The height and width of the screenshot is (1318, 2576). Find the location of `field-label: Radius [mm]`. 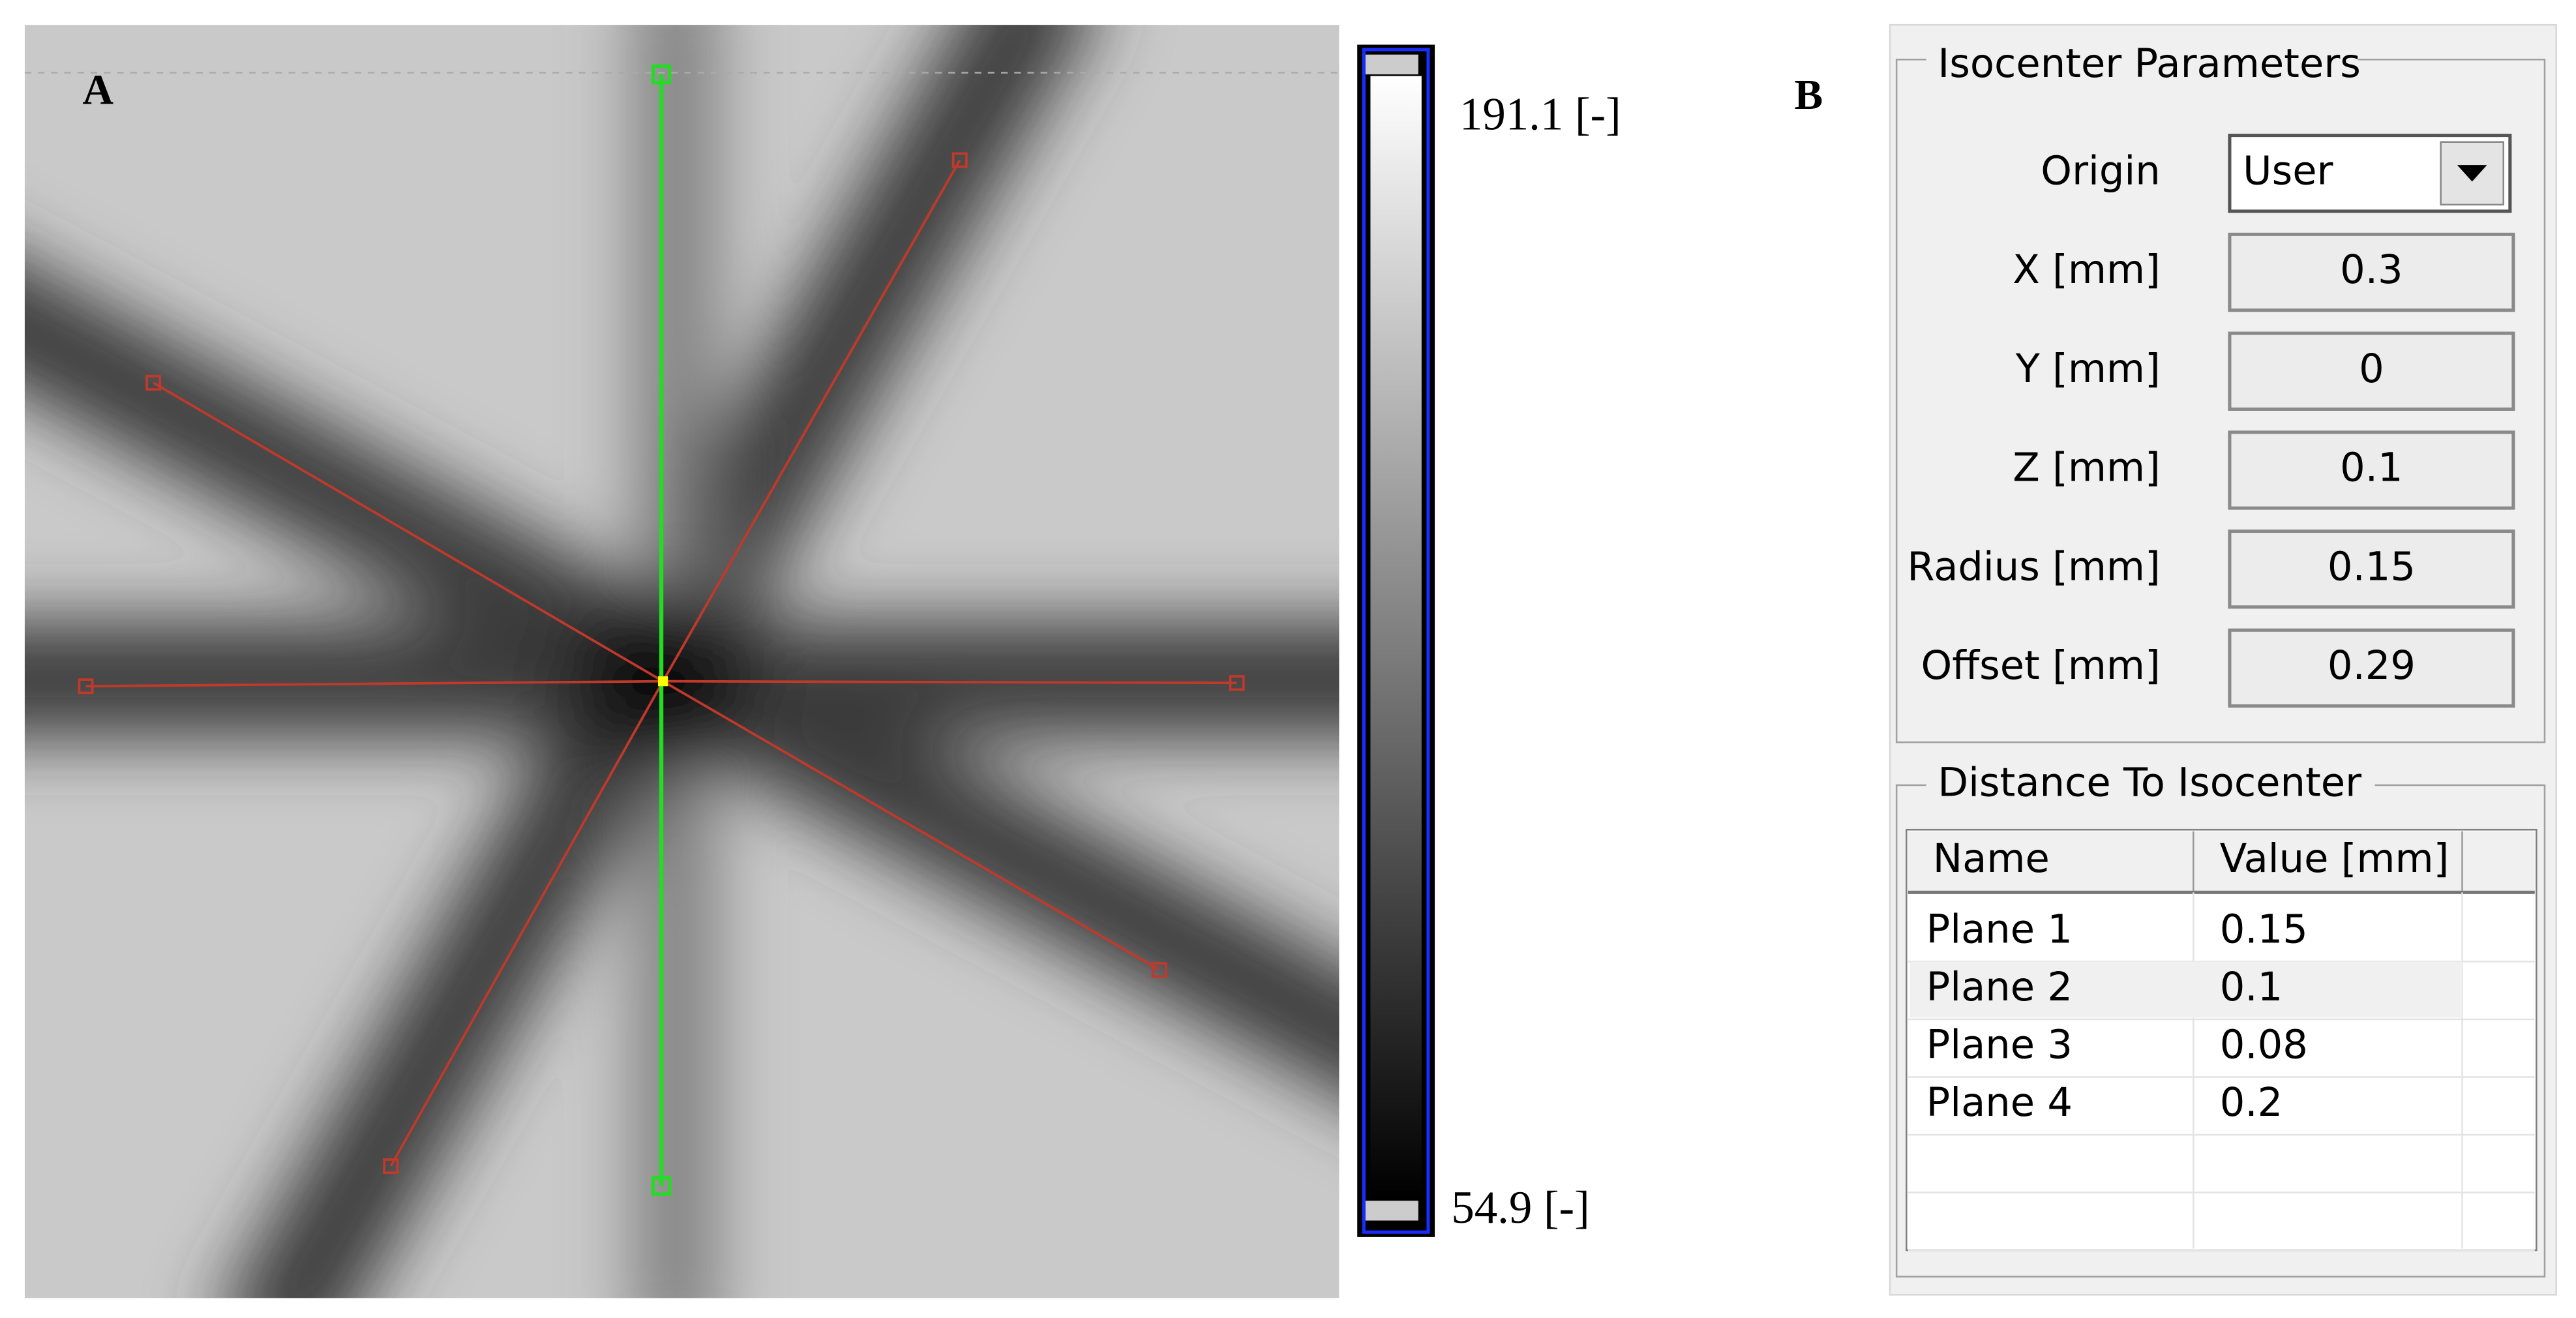

field-label: Radius [mm] is located at coordinates (2033, 567).